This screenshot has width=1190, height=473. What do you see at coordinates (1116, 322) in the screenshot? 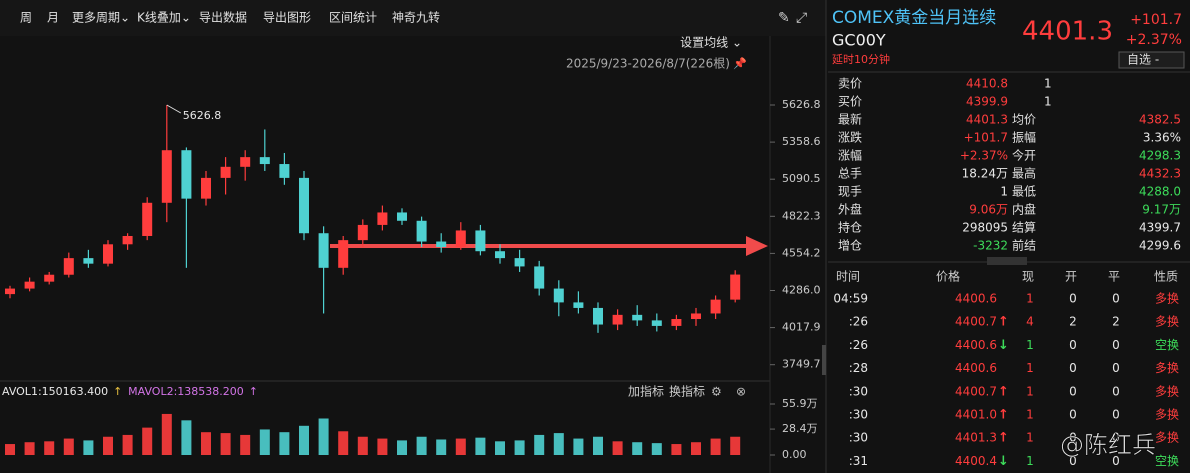
I see `tick-close: 2` at bounding box center [1116, 322].